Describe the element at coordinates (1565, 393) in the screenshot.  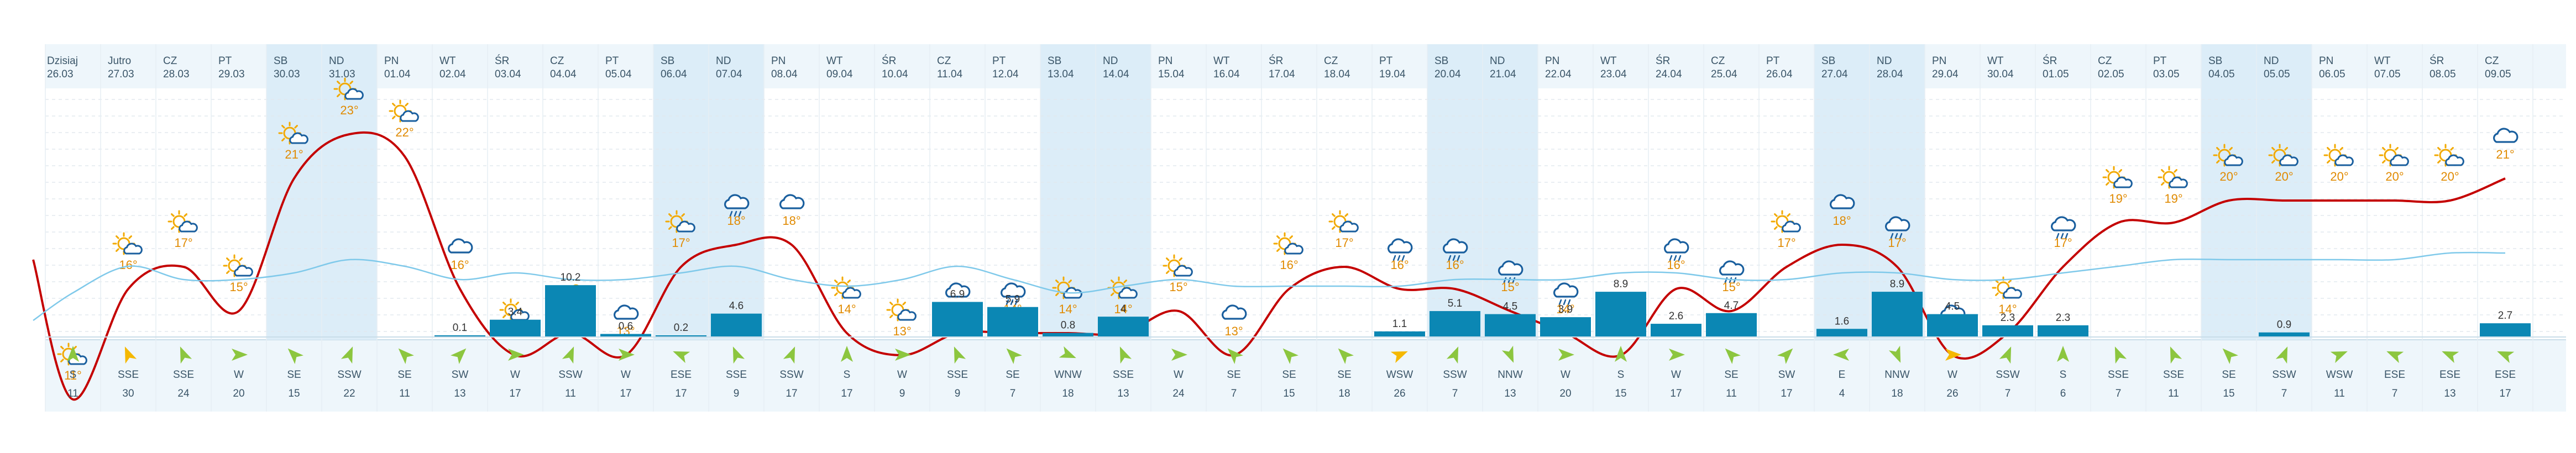
I see `wind-speed-label: 20` at that location.